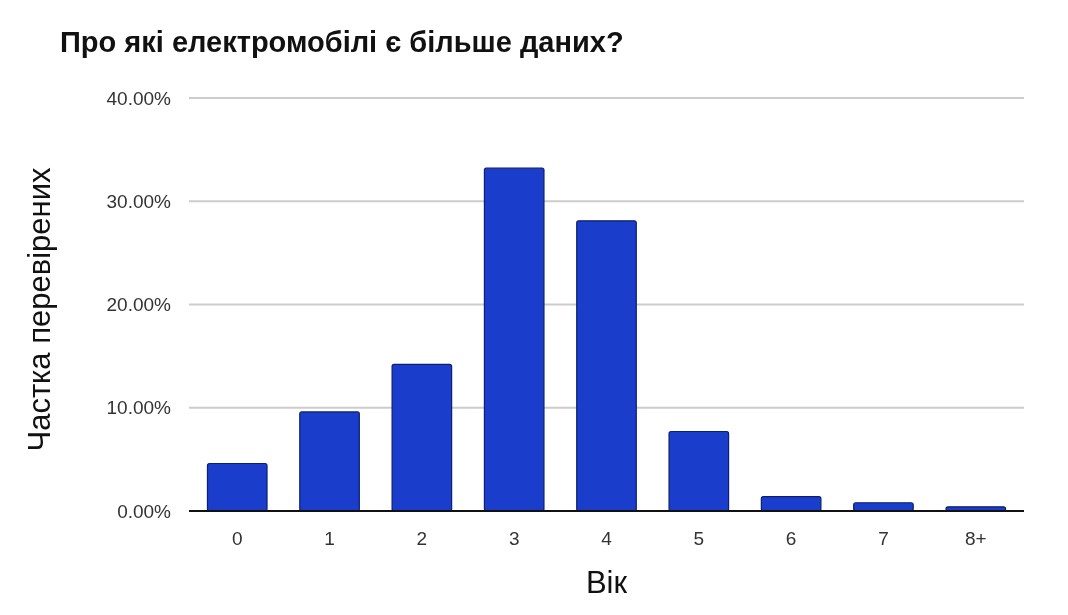  What do you see at coordinates (237, 538) in the screenshot?
I see `x-tick-label: 0` at bounding box center [237, 538].